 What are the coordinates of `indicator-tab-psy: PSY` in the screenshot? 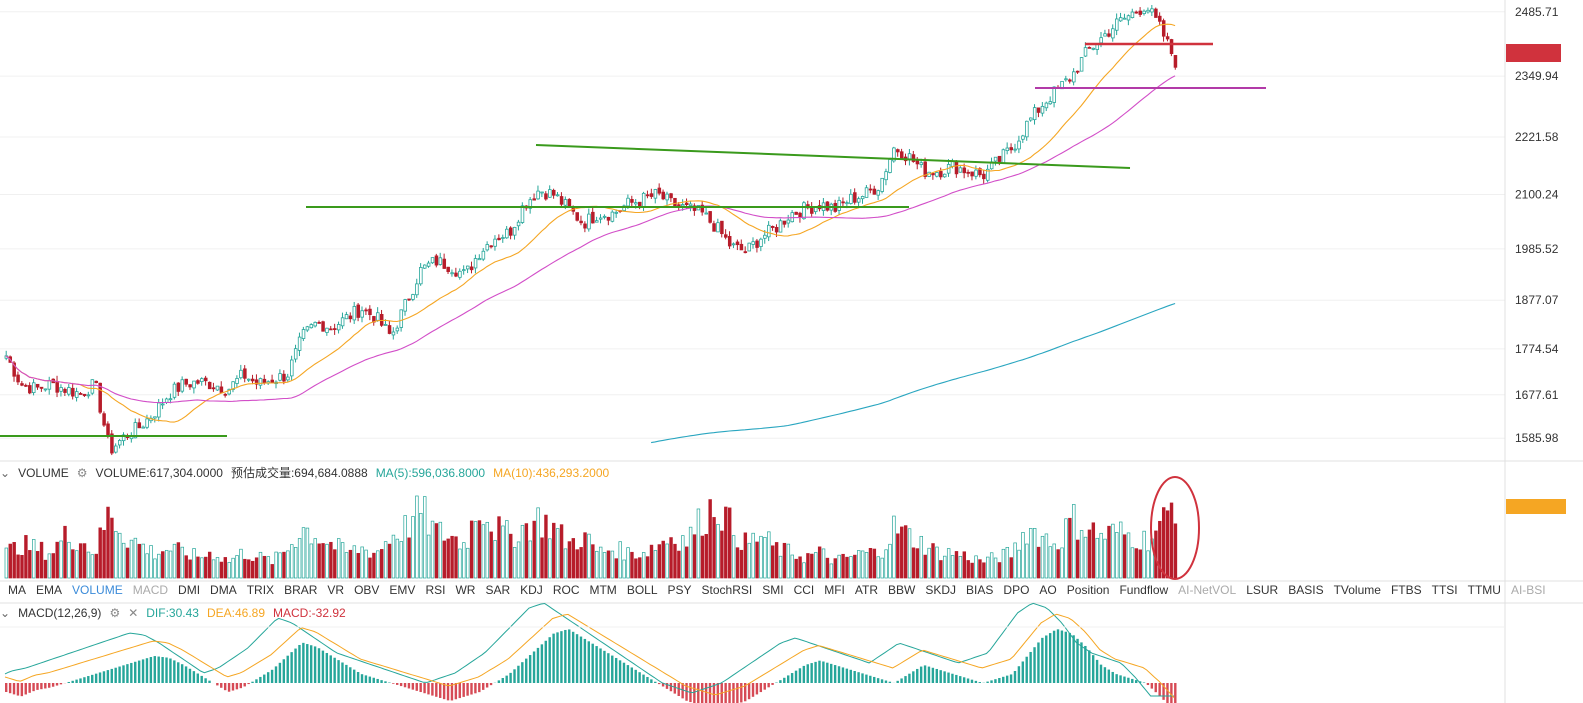 It's located at (679, 590).